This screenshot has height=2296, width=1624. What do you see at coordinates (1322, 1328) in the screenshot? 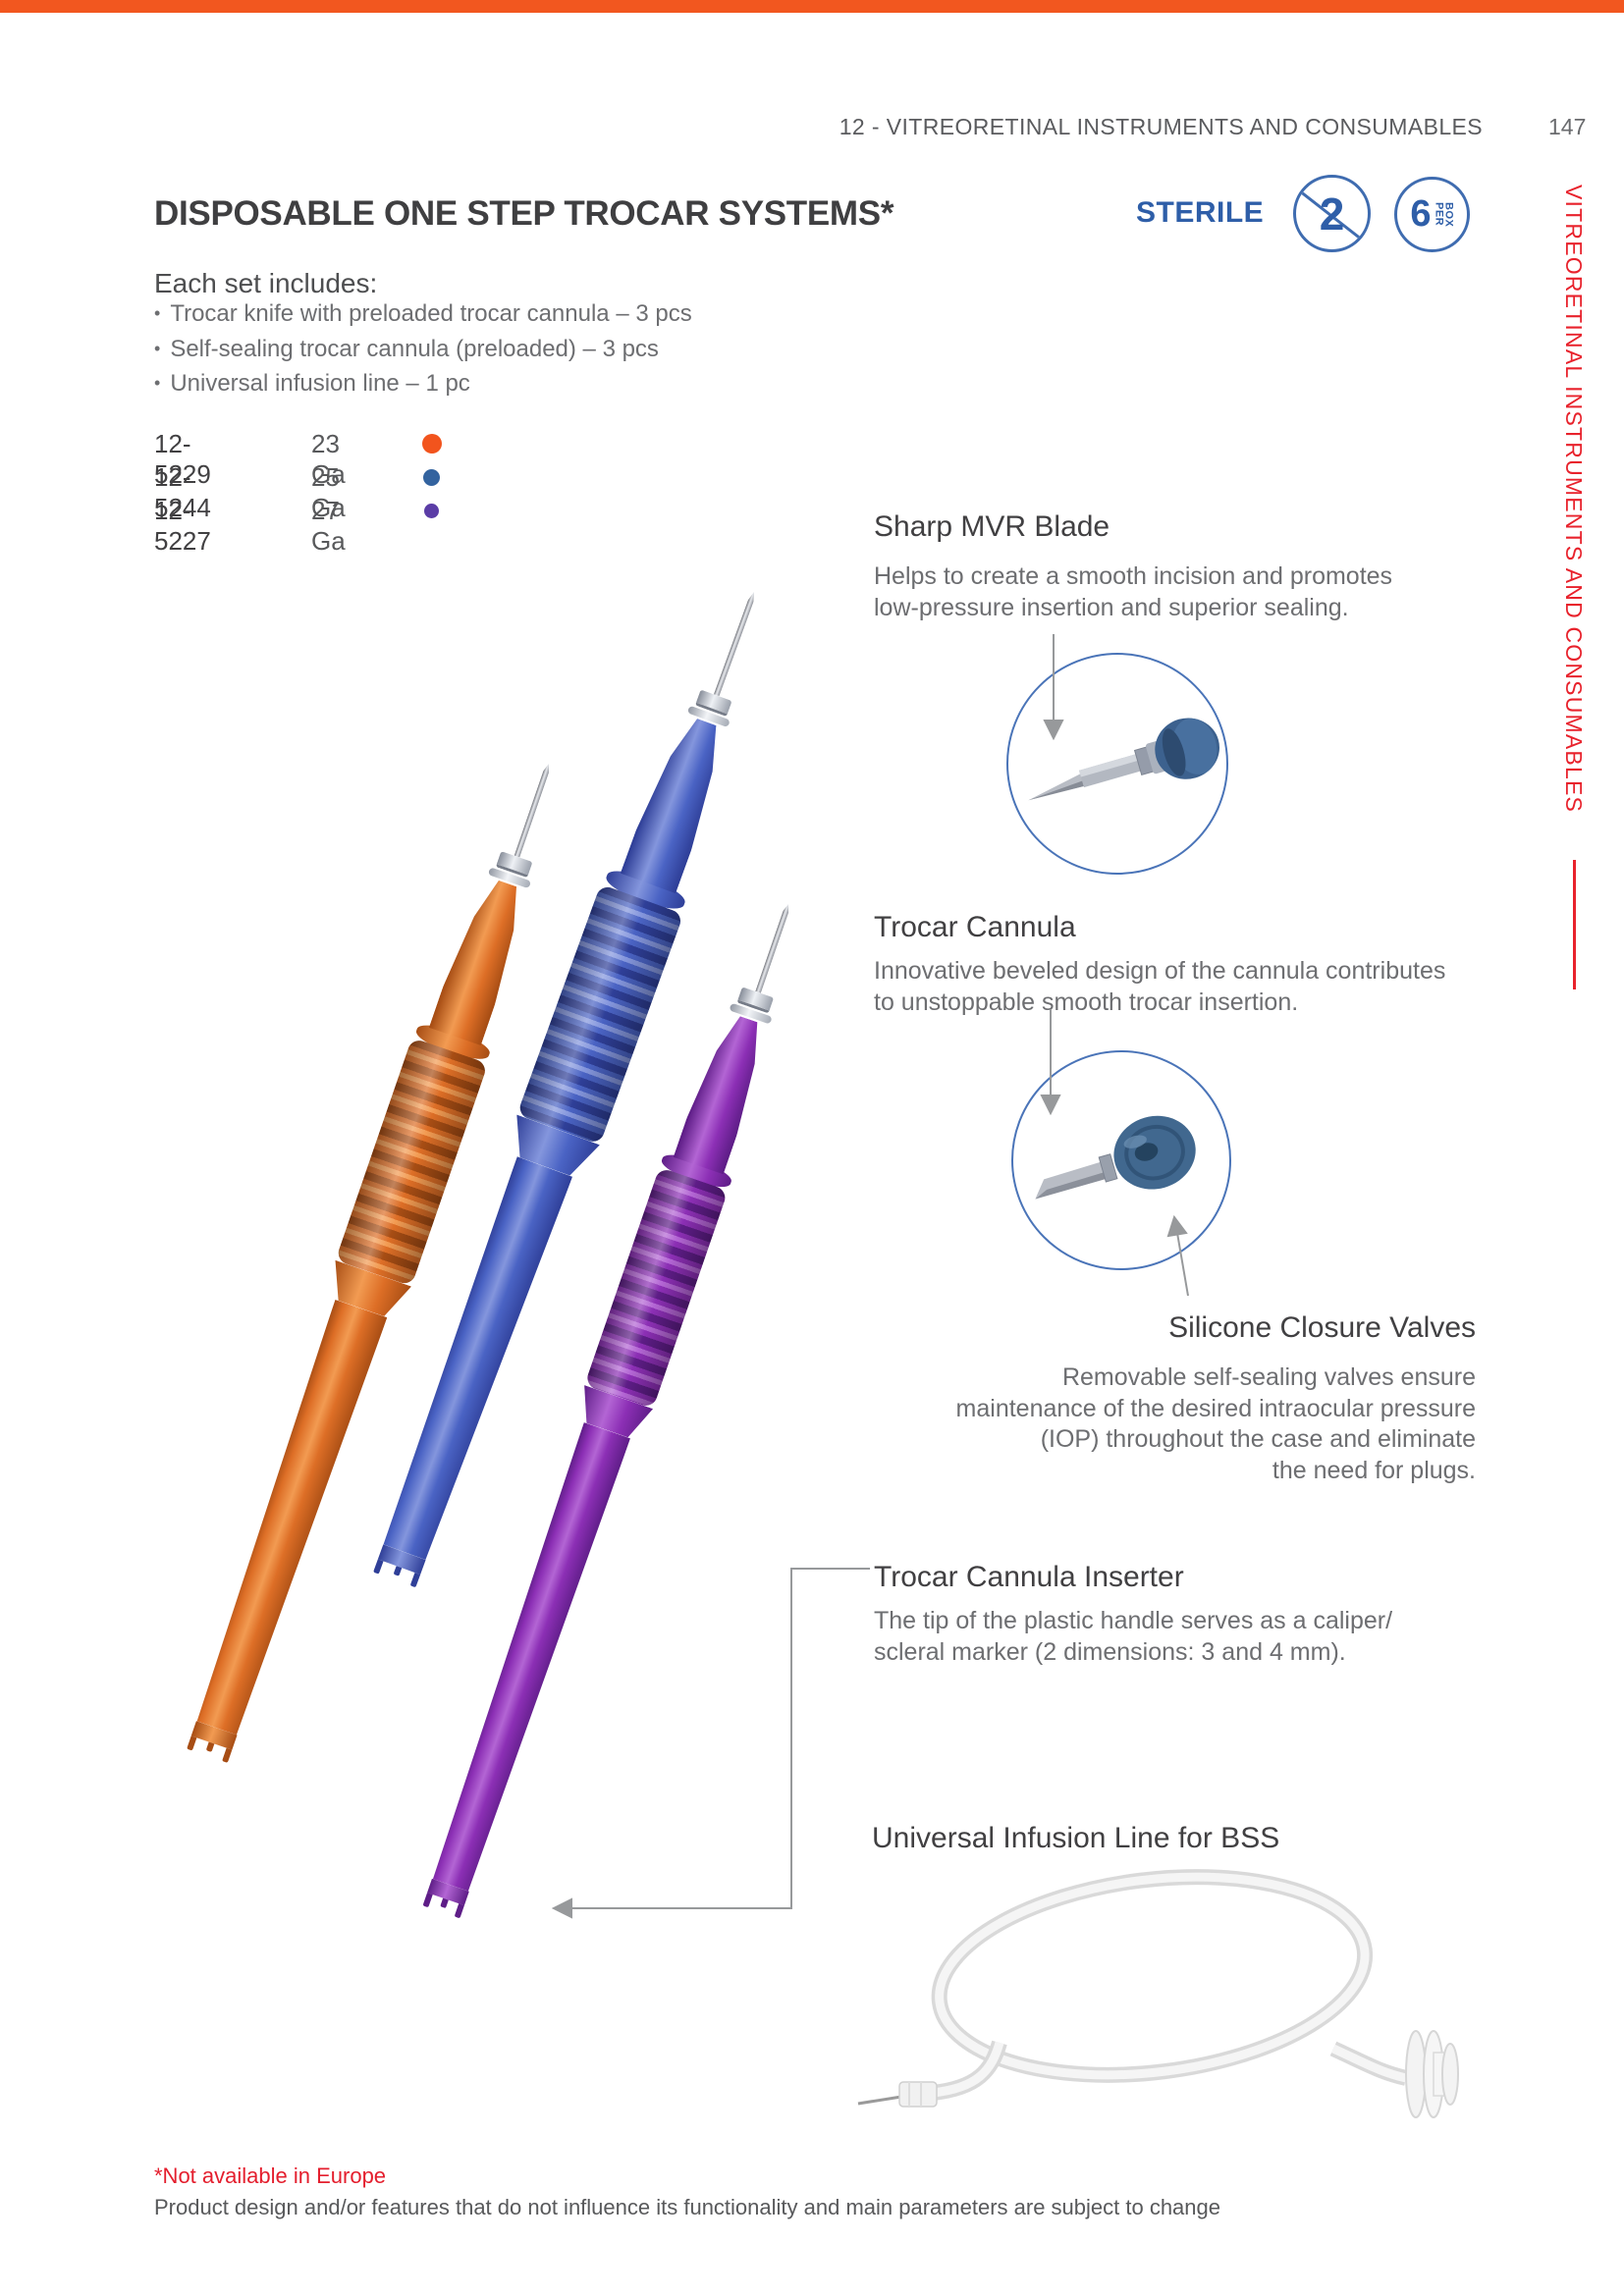
I see `feature-heading-silicone-closure-valves: Silicone Closure Valves` at bounding box center [1322, 1328].